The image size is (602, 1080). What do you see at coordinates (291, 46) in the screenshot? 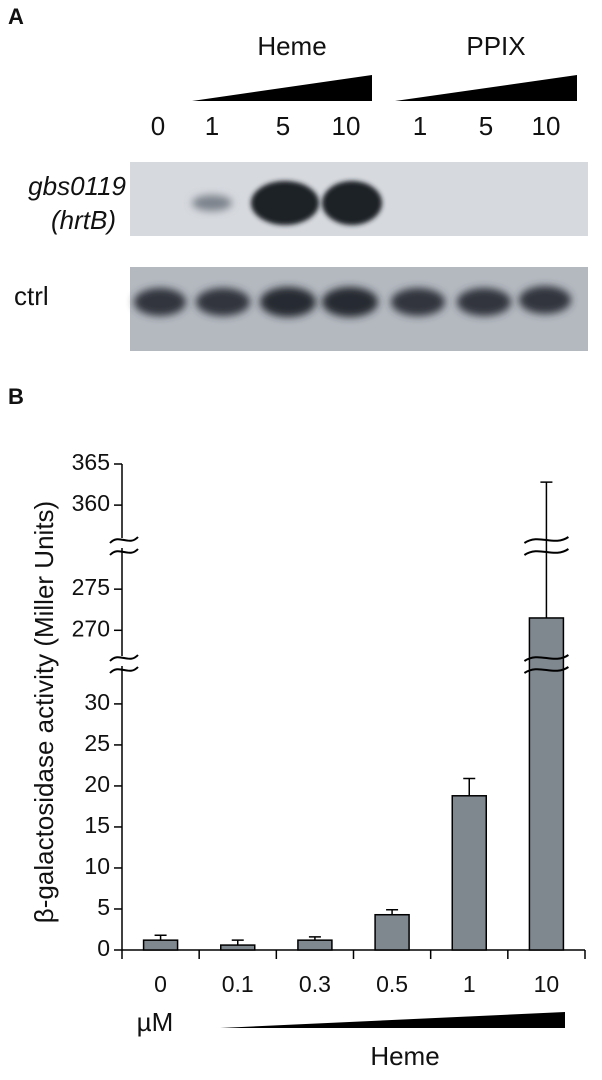
I see `group-label: Heme` at bounding box center [291, 46].